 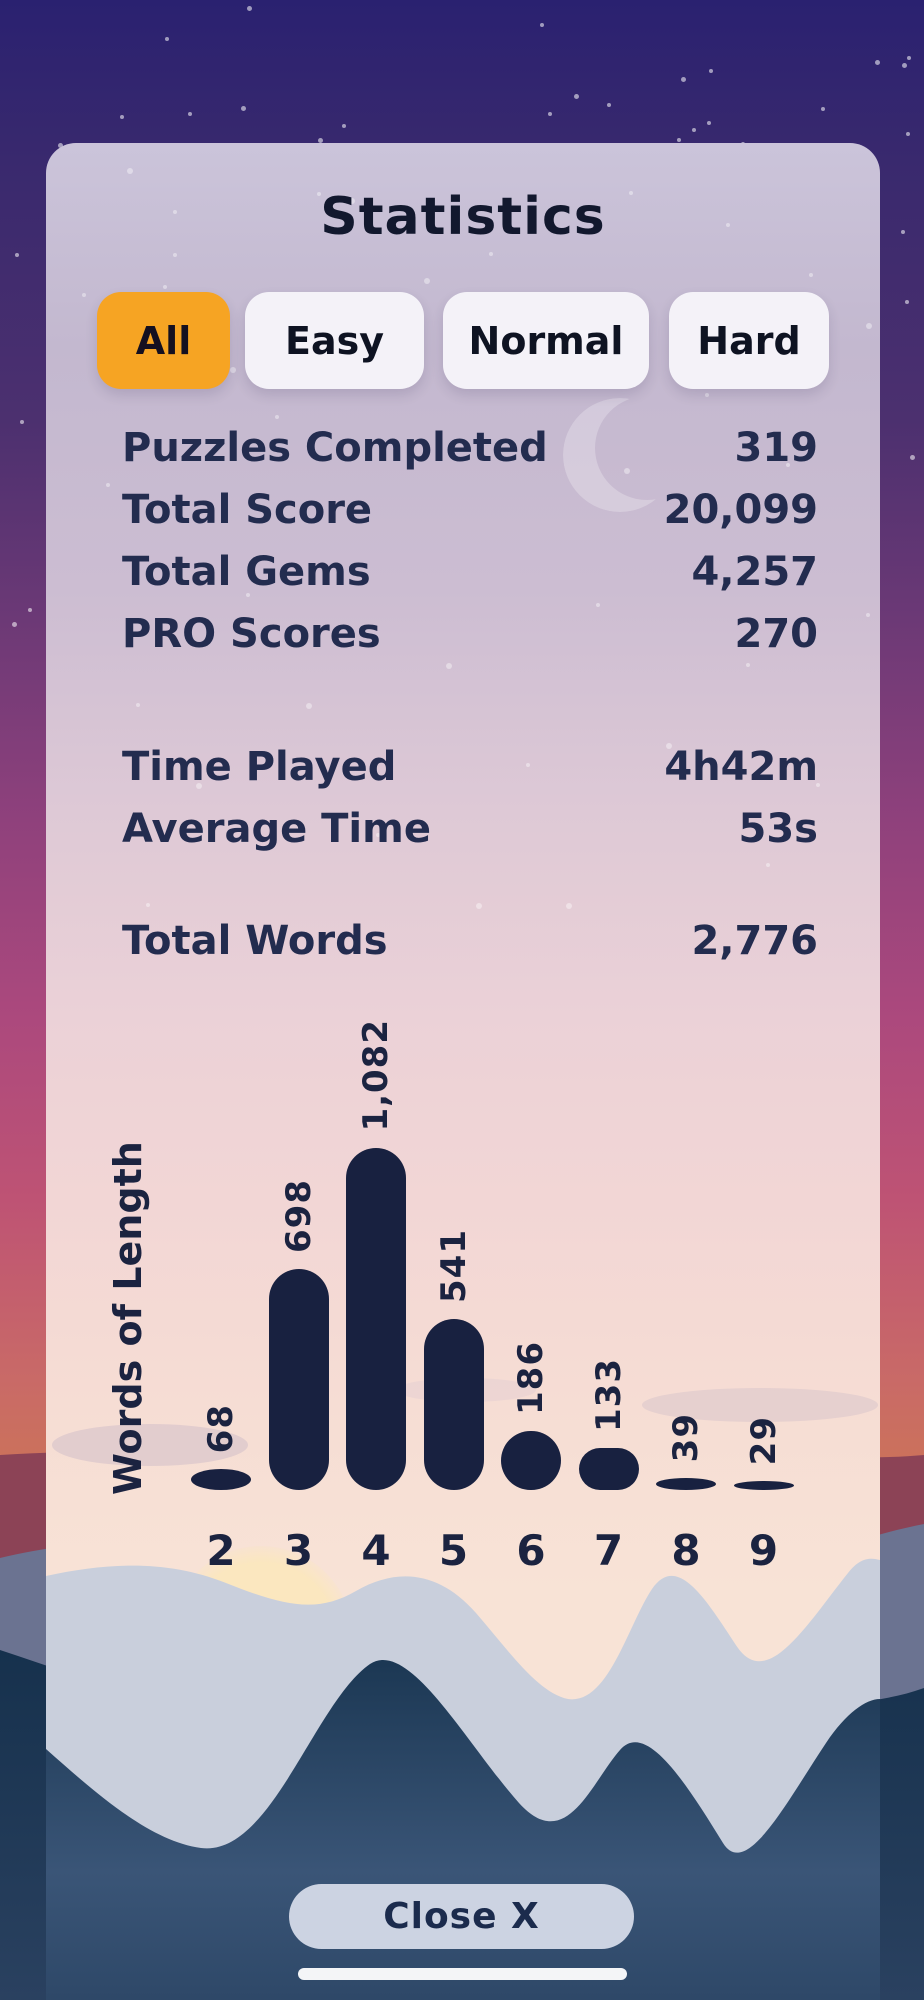 What do you see at coordinates (298, 1550) in the screenshot?
I see `x-axis-label: 3` at bounding box center [298, 1550].